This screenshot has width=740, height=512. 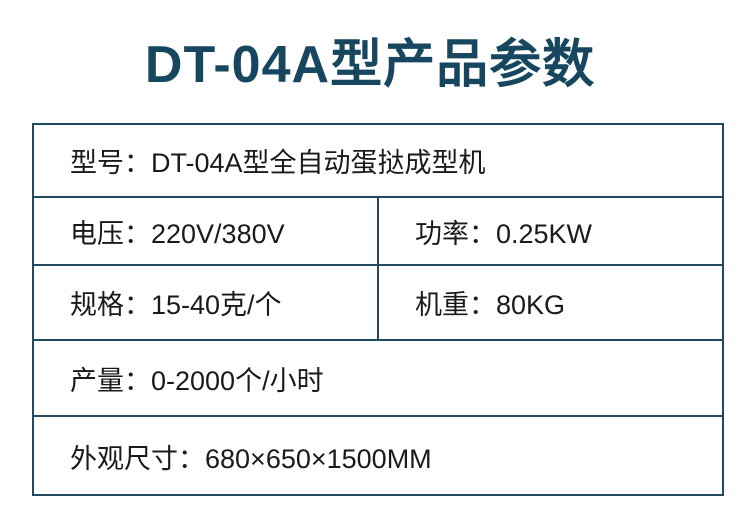 I want to click on voltage-cell: 电压：220V/380V, so click(x=206, y=231).